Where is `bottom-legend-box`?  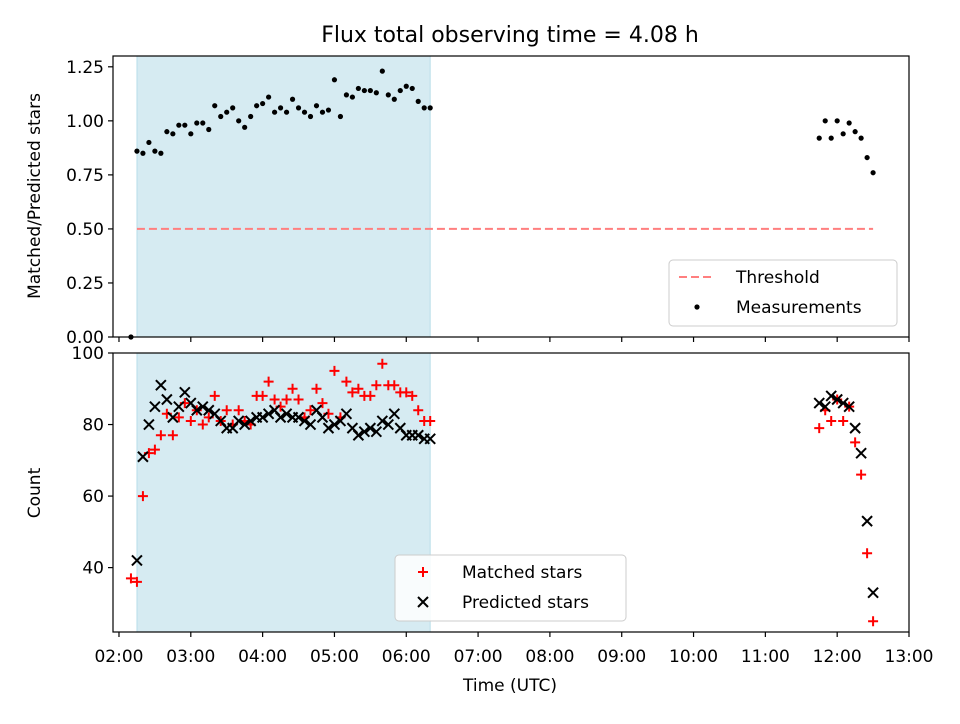
bottom-legend-box is located at coordinates (510, 588).